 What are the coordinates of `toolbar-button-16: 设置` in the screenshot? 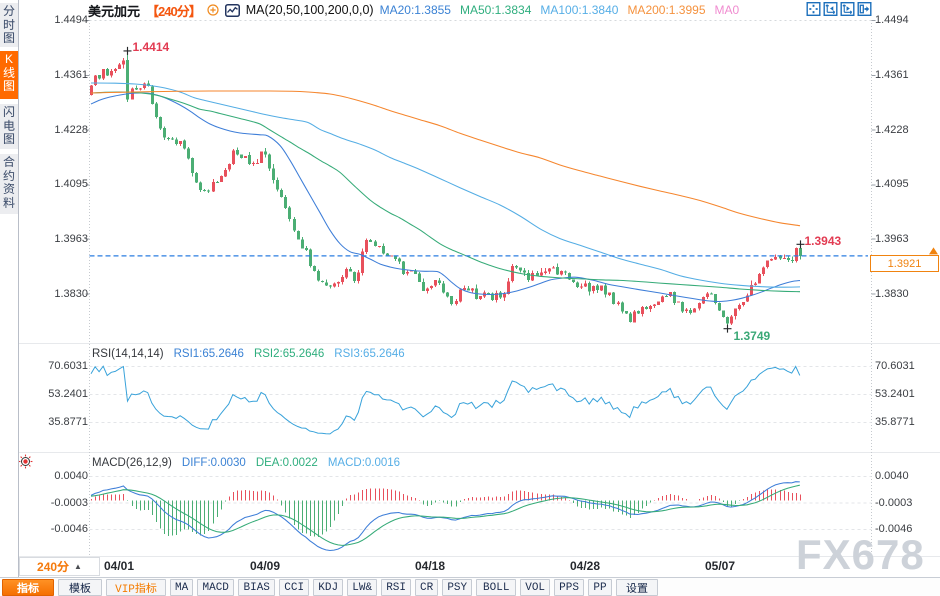 It's located at (637, 587).